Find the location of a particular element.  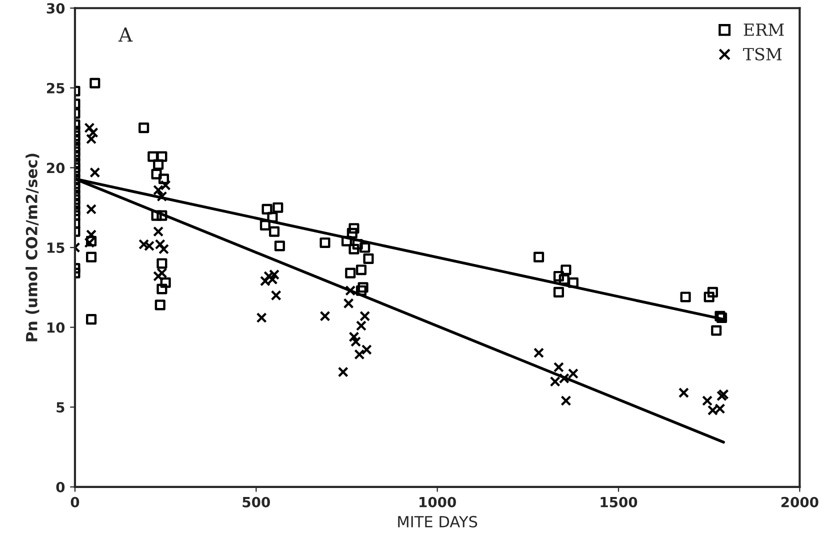

x-tick-label: 0 is located at coordinates (75, 502).